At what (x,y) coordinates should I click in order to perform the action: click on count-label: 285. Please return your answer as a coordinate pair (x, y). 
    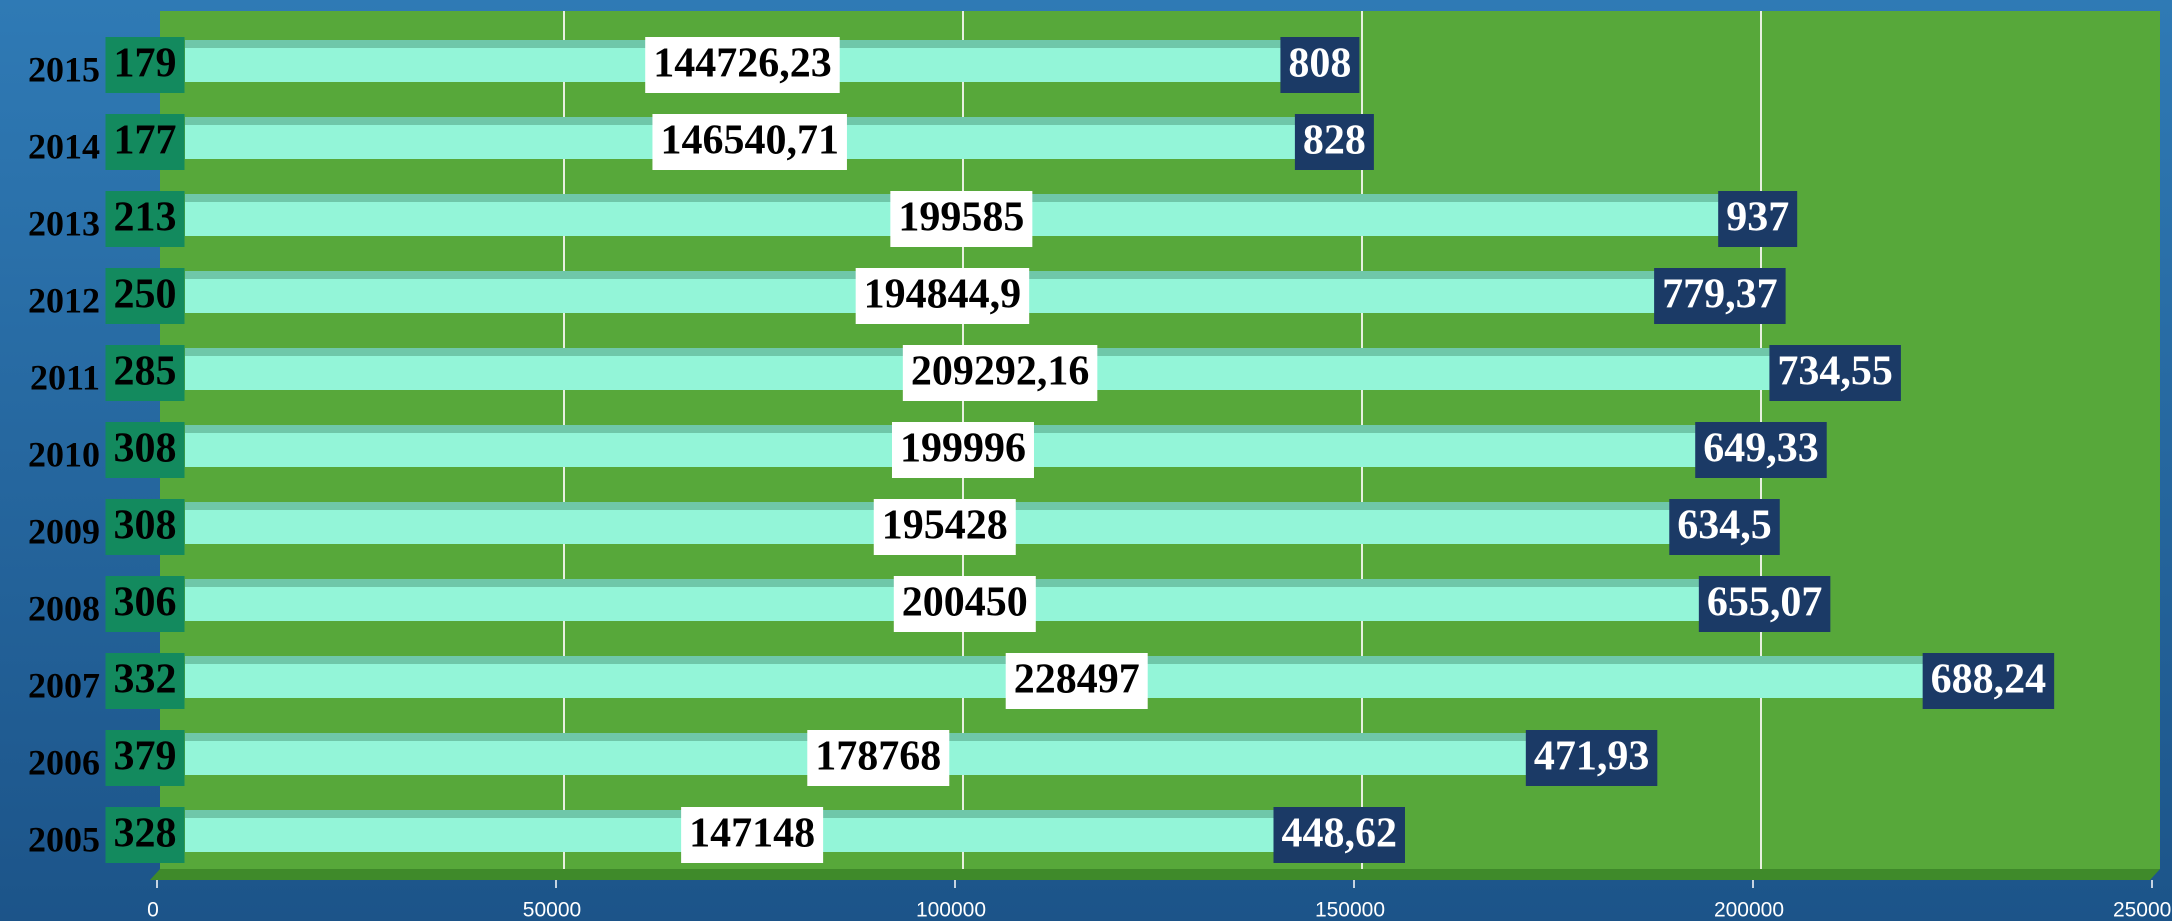
    Looking at the image, I should click on (145, 372).